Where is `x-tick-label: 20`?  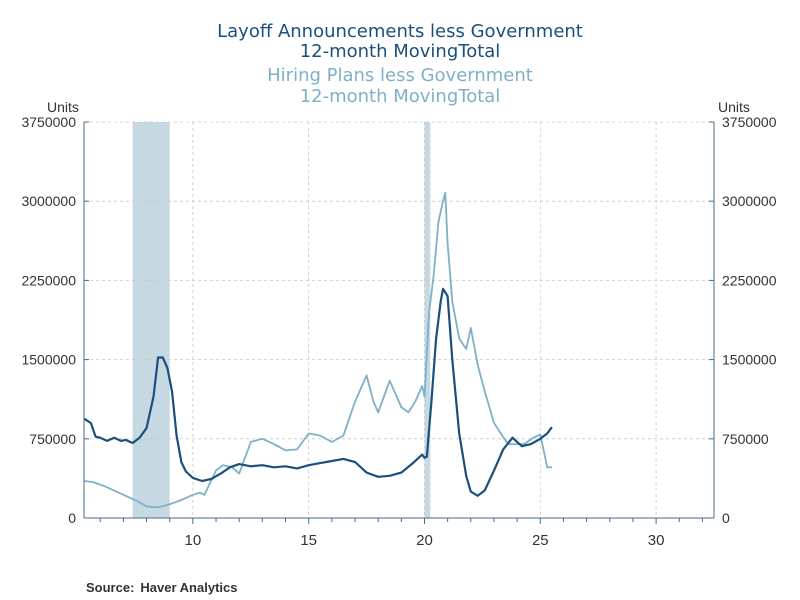
x-tick-label: 20 is located at coordinates (424, 540).